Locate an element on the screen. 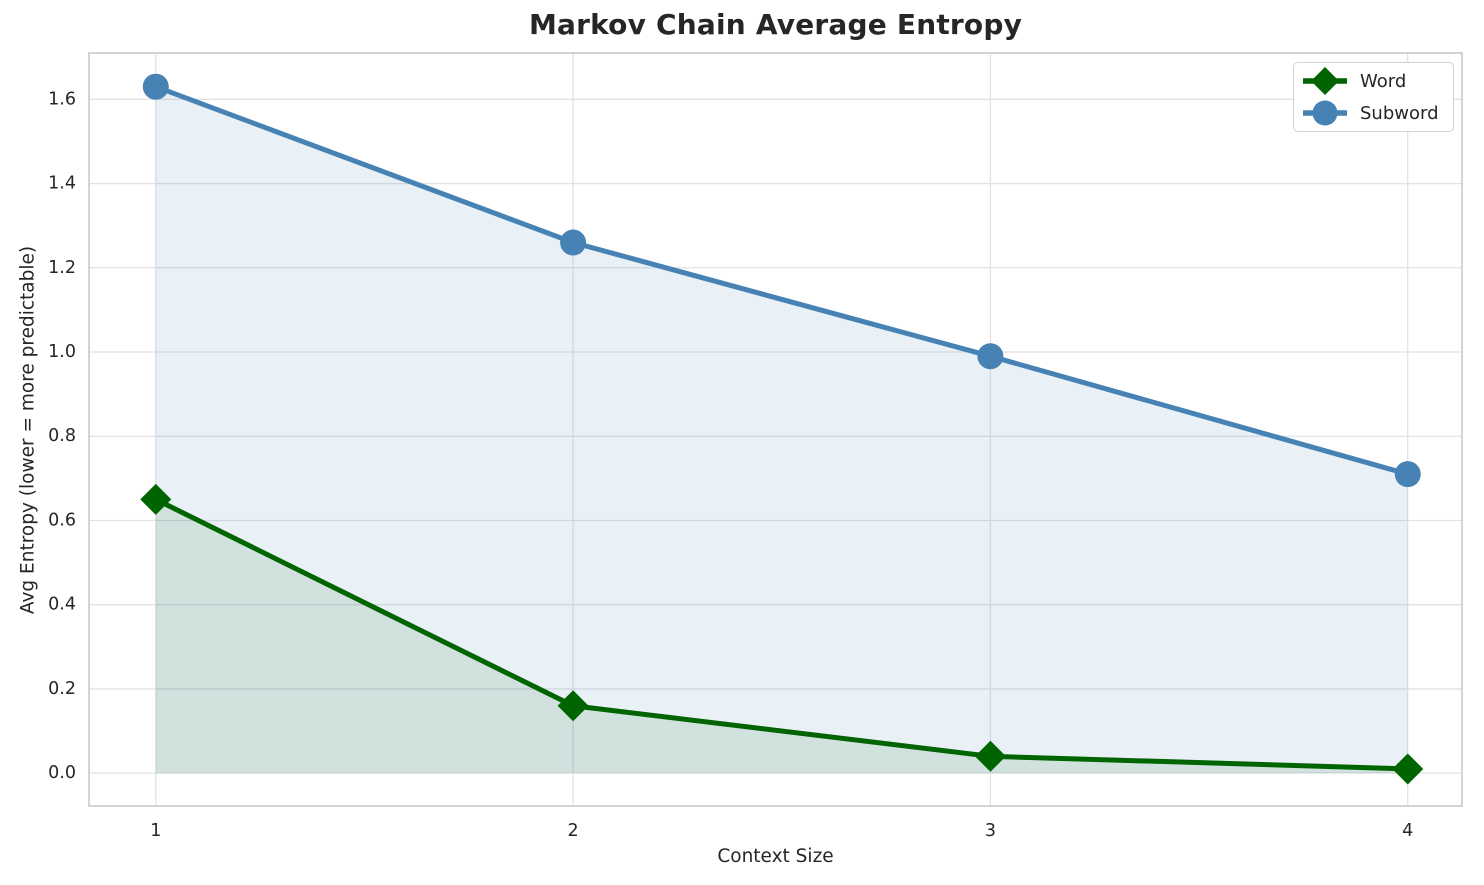  y-tick-label: 0.2 is located at coordinates (62, 689).